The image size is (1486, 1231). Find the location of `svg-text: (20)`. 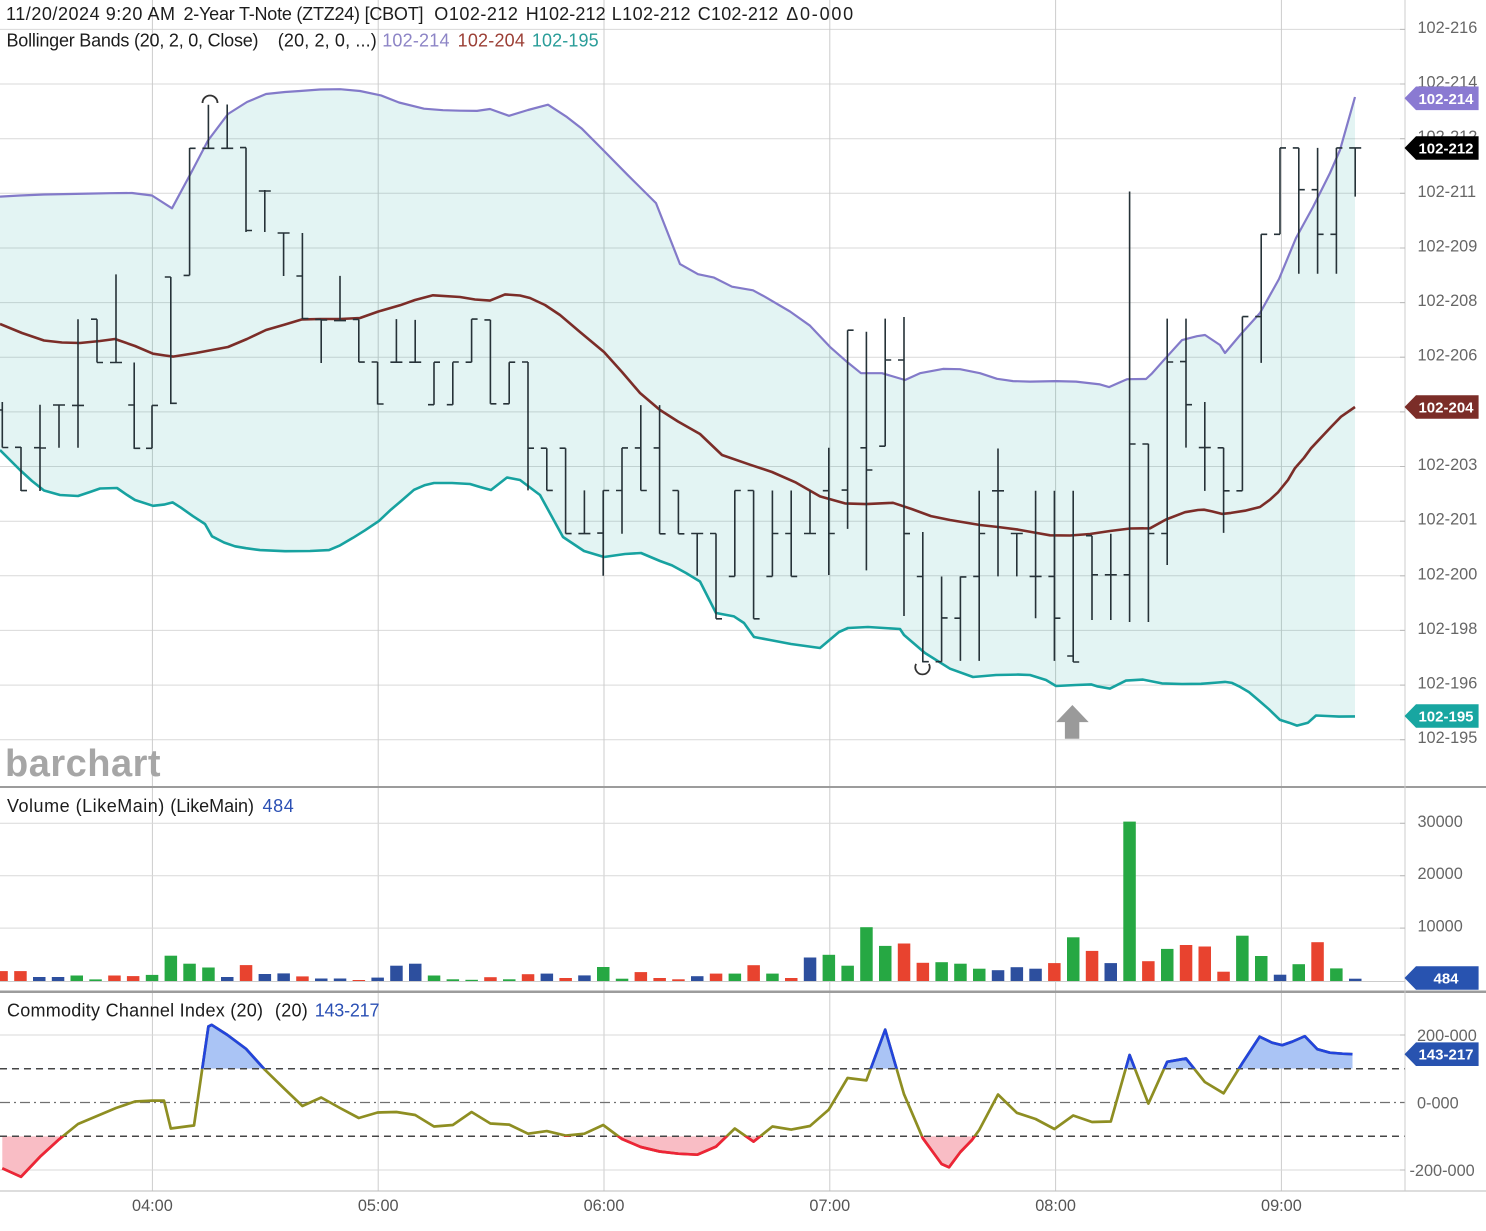

svg-text: (20) is located at coordinates (291, 1011).